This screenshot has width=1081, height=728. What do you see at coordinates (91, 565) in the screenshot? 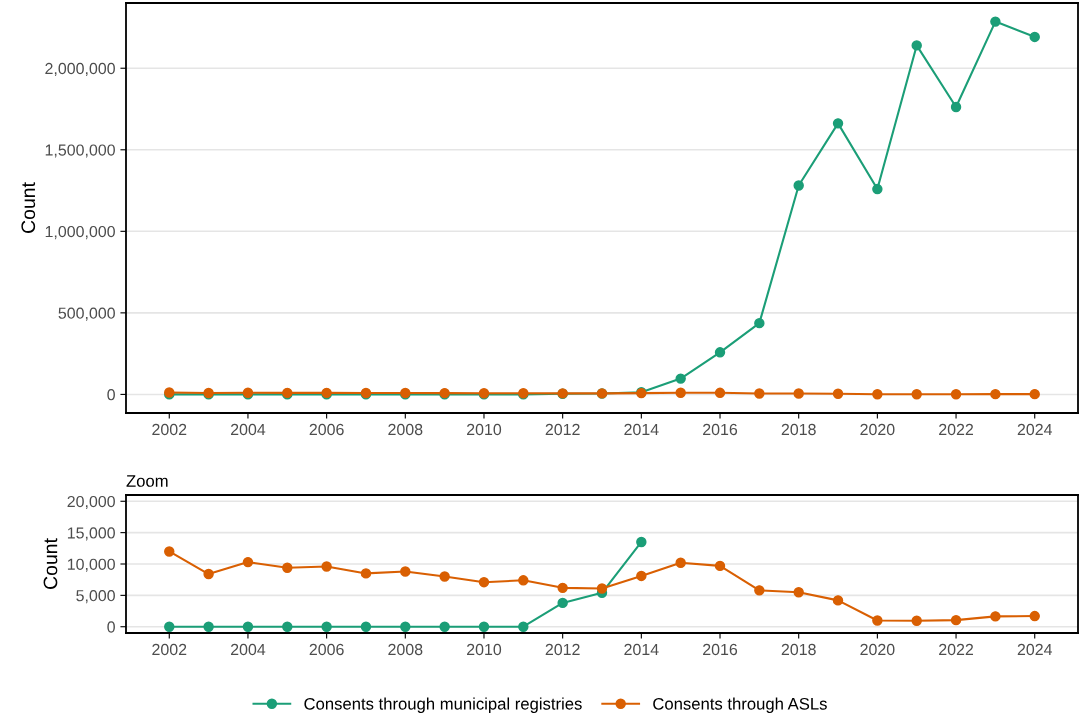
I see `y-tick-label: 10,000` at bounding box center [91, 565].